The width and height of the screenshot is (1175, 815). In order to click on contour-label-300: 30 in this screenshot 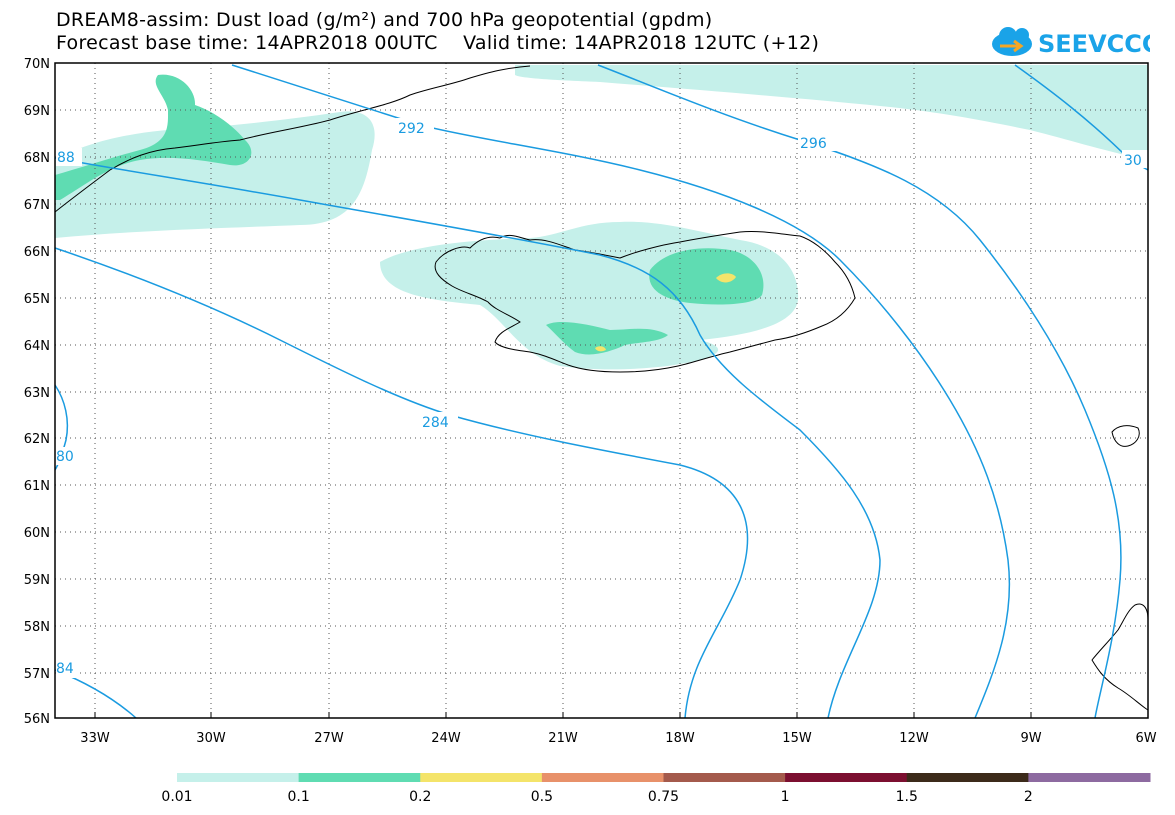, I will do `click(1133, 161)`.